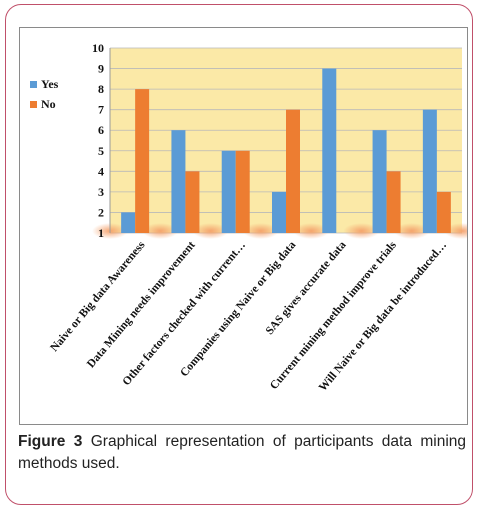 This screenshot has width=481, height=511. What do you see at coordinates (101, 233) in the screenshot?
I see `y-tick-label: 1` at bounding box center [101, 233].